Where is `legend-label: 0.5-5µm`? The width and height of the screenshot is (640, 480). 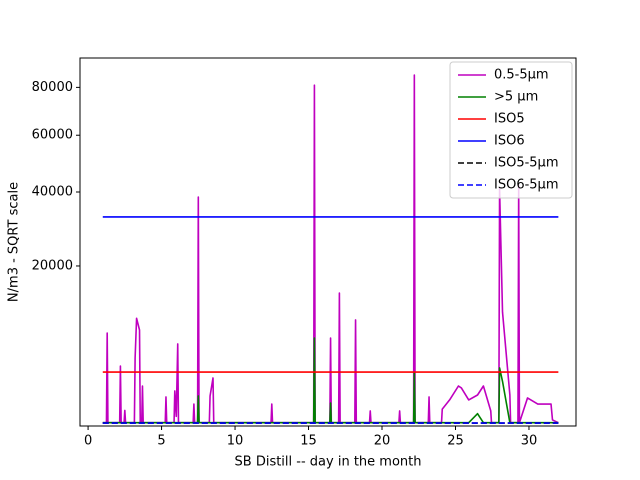
legend-label: 0.5-5µm is located at coordinates (521, 75).